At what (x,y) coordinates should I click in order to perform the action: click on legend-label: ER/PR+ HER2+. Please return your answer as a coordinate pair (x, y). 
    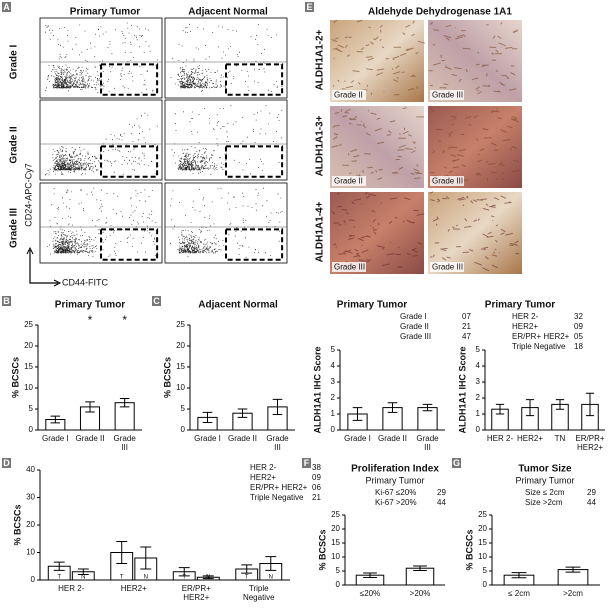
    Looking at the image, I should click on (279, 487).